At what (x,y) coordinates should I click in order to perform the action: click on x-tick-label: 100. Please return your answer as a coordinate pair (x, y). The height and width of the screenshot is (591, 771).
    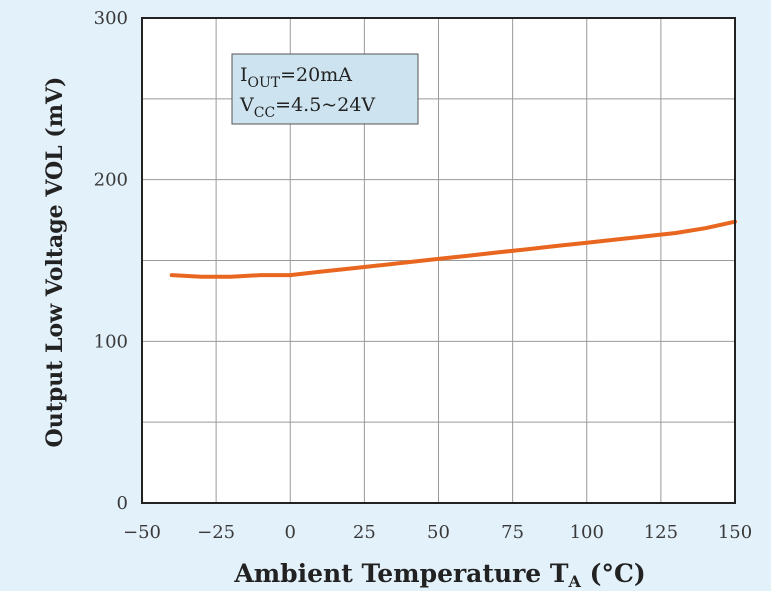
    Looking at the image, I should click on (587, 532).